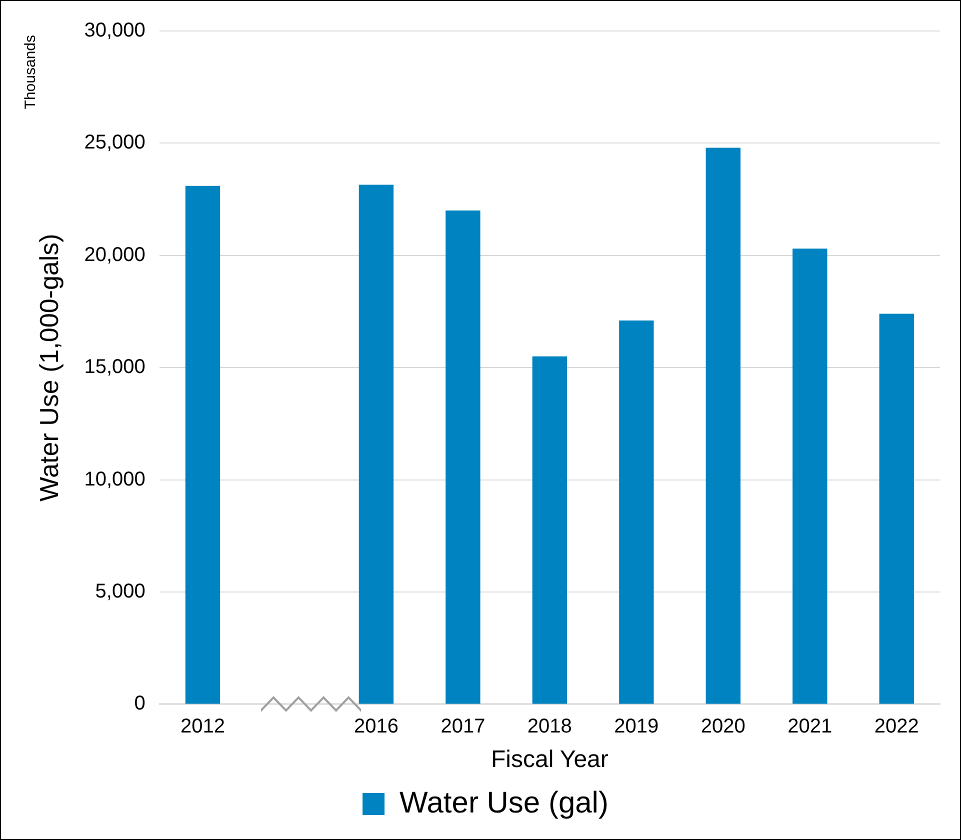 This screenshot has height=840, width=961. Describe the element at coordinates (49, 368) in the screenshot. I see `y-axis-title: Water Use (1,000-gals)` at that location.